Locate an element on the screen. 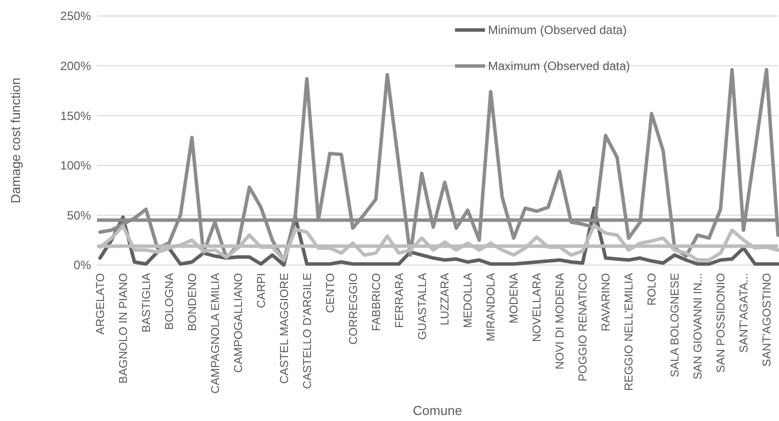 The image size is (779, 421). x-tick-label: ROLO is located at coordinates (652, 289).